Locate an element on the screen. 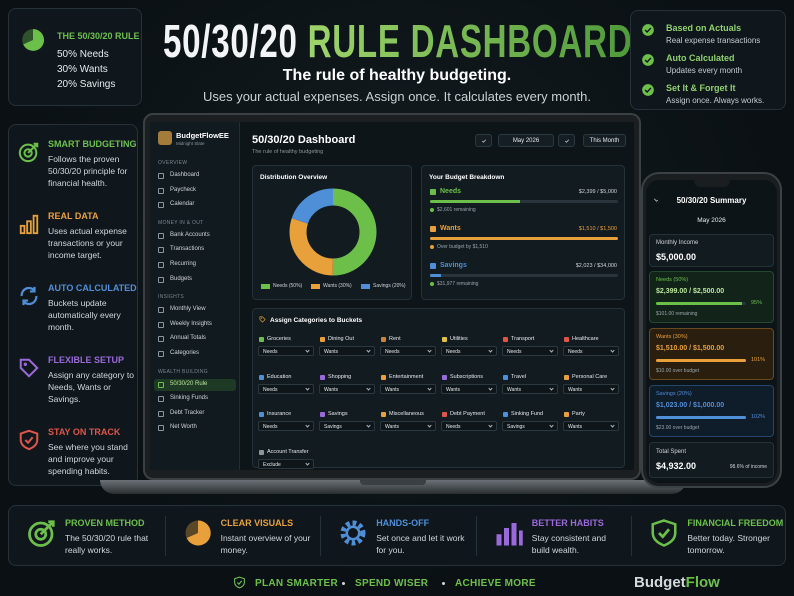 The height and width of the screenshot is (596, 794). sidebar-item: Weekly Insights is located at coordinates (195, 325).